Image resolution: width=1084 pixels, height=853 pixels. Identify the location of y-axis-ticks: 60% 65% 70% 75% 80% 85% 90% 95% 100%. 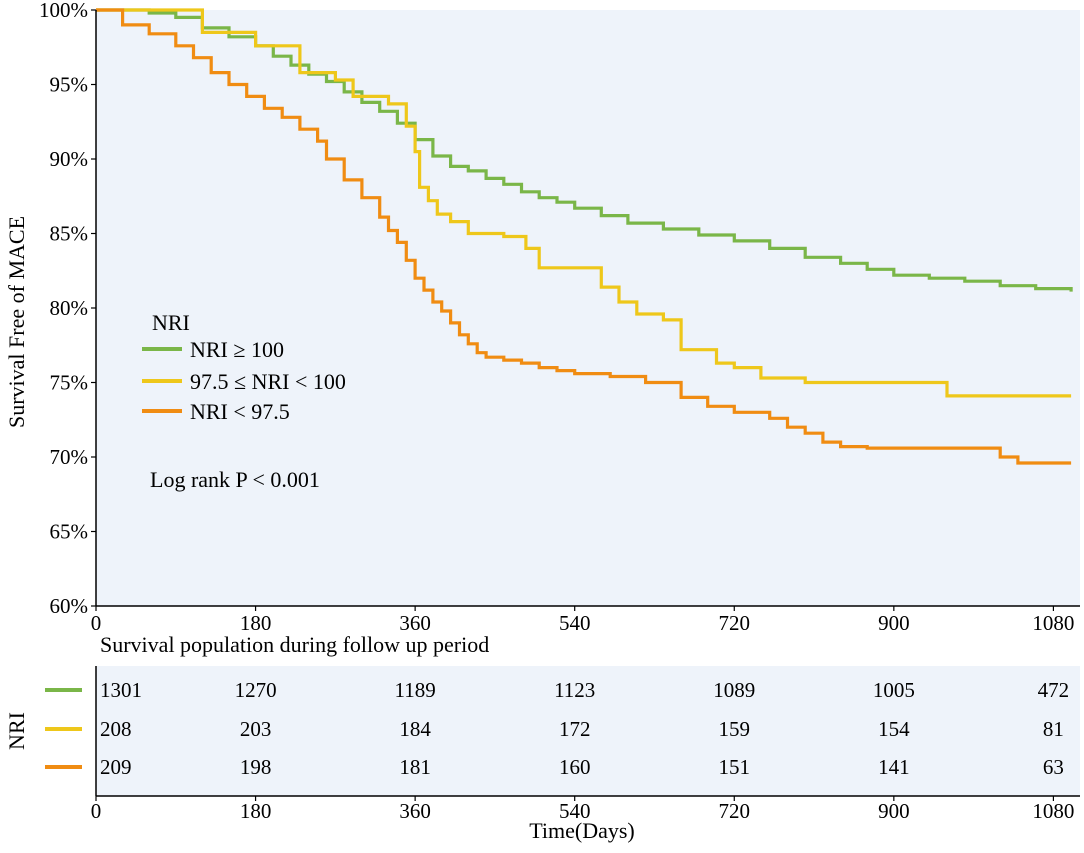
(67, 309).